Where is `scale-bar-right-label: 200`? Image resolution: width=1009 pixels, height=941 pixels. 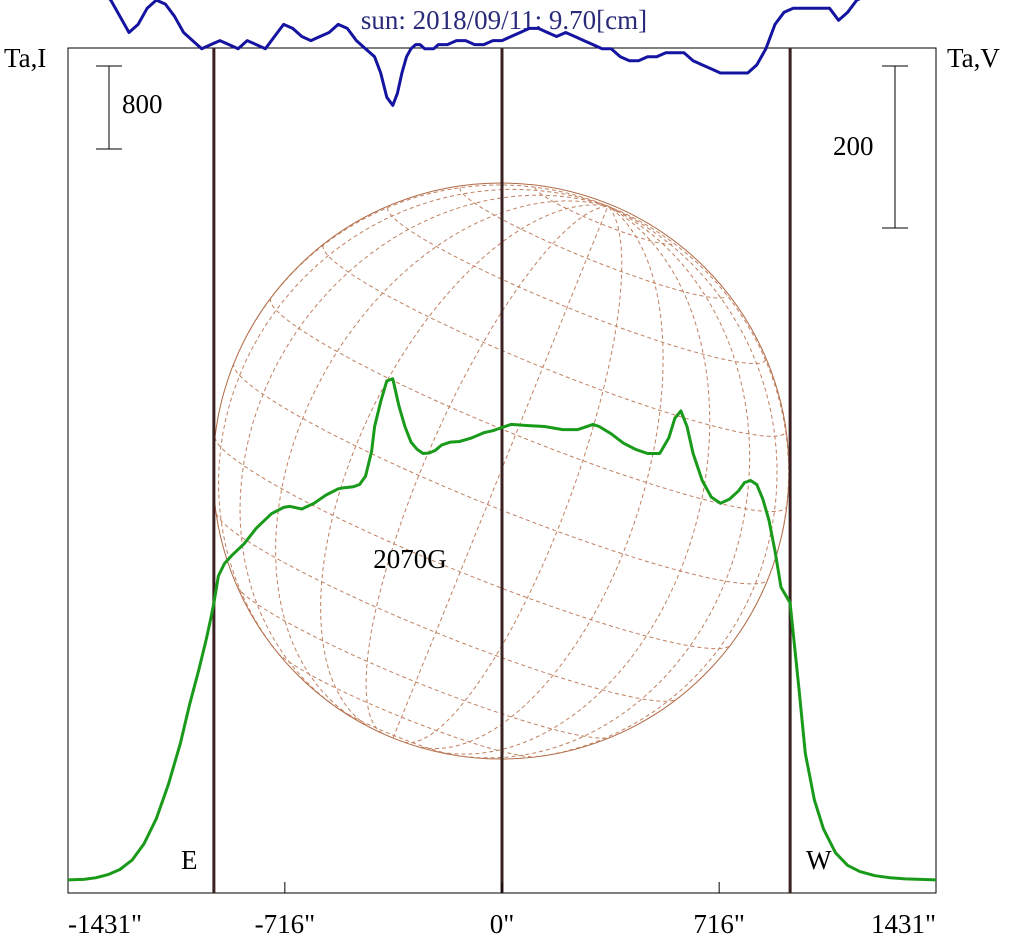 scale-bar-right-label: 200 is located at coordinates (853, 146).